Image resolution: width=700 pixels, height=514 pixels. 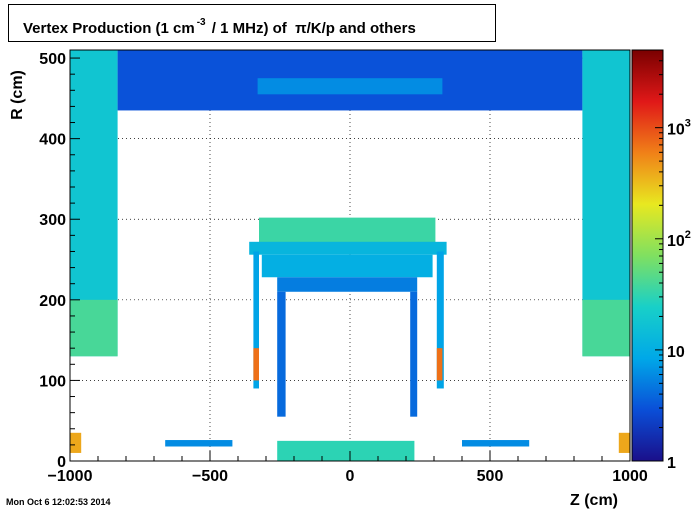 What do you see at coordinates (61, 462) in the screenshot?
I see `y-tick-label: 0` at bounding box center [61, 462].